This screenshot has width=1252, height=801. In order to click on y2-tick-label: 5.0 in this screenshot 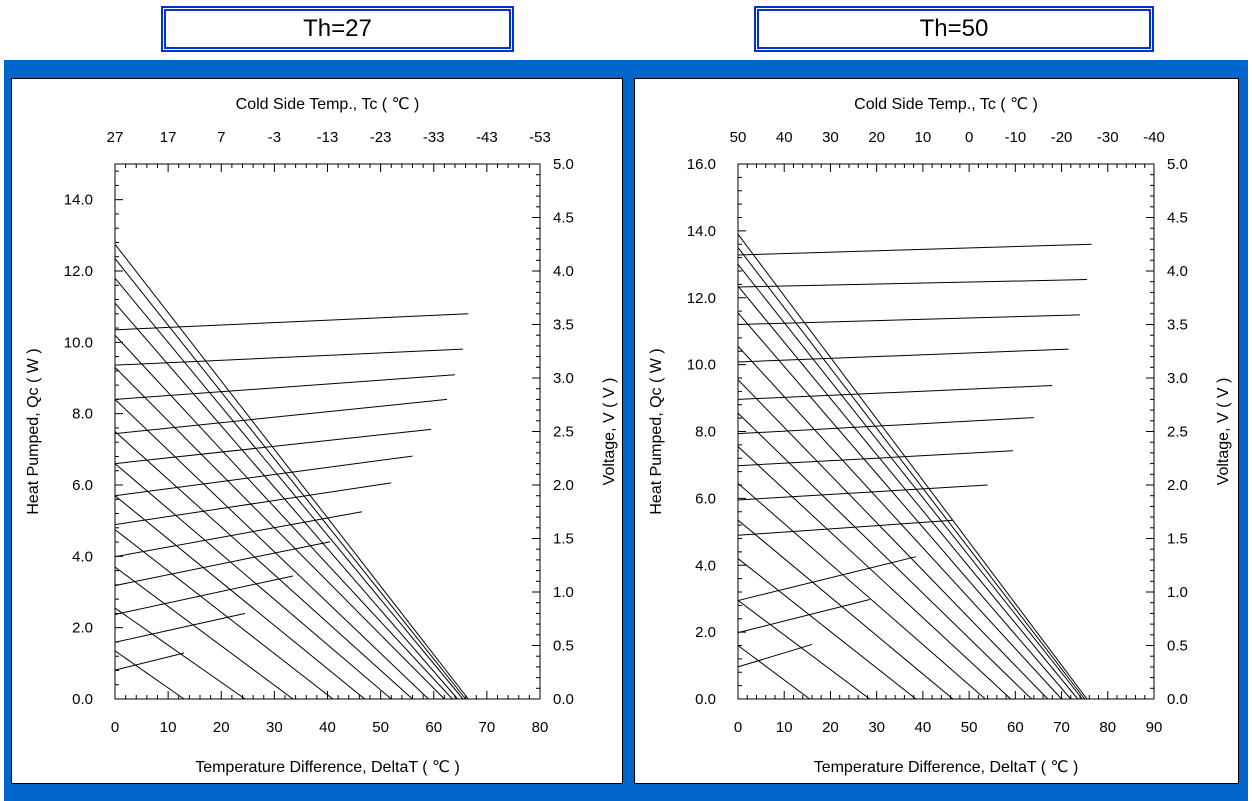, I will do `click(1177, 164)`.